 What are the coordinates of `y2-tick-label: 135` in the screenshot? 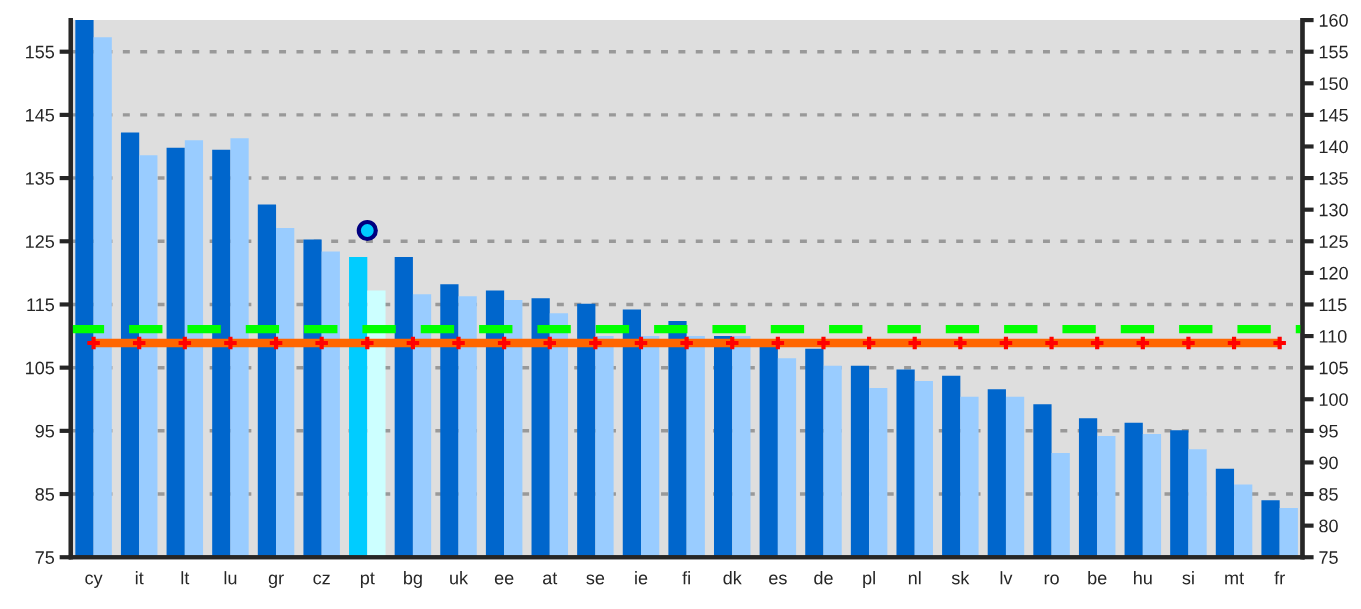 It's located at (1333, 178).